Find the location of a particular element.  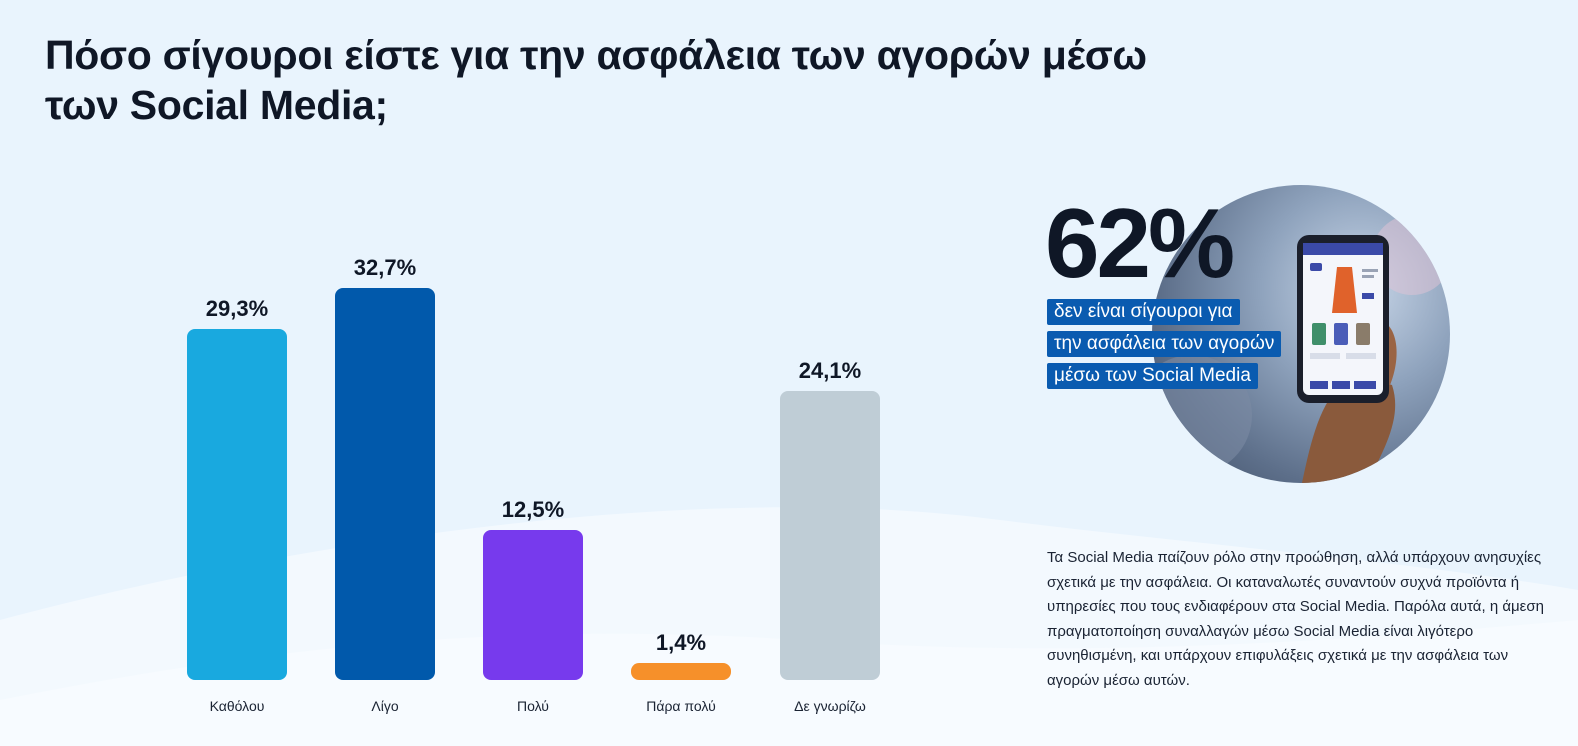

bar-value-label: 32,7% is located at coordinates (385, 267).